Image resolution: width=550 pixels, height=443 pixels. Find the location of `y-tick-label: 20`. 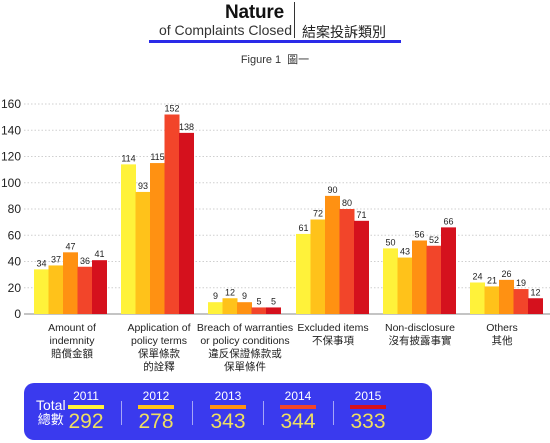

y-tick-label: 20 is located at coordinates (15, 288).